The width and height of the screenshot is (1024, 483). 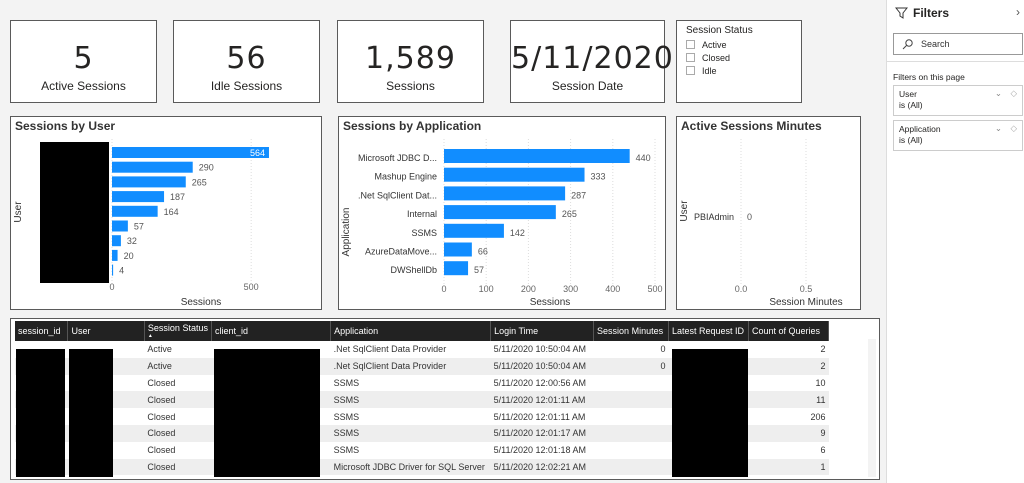 I want to click on data-label: 440, so click(x=643, y=158).